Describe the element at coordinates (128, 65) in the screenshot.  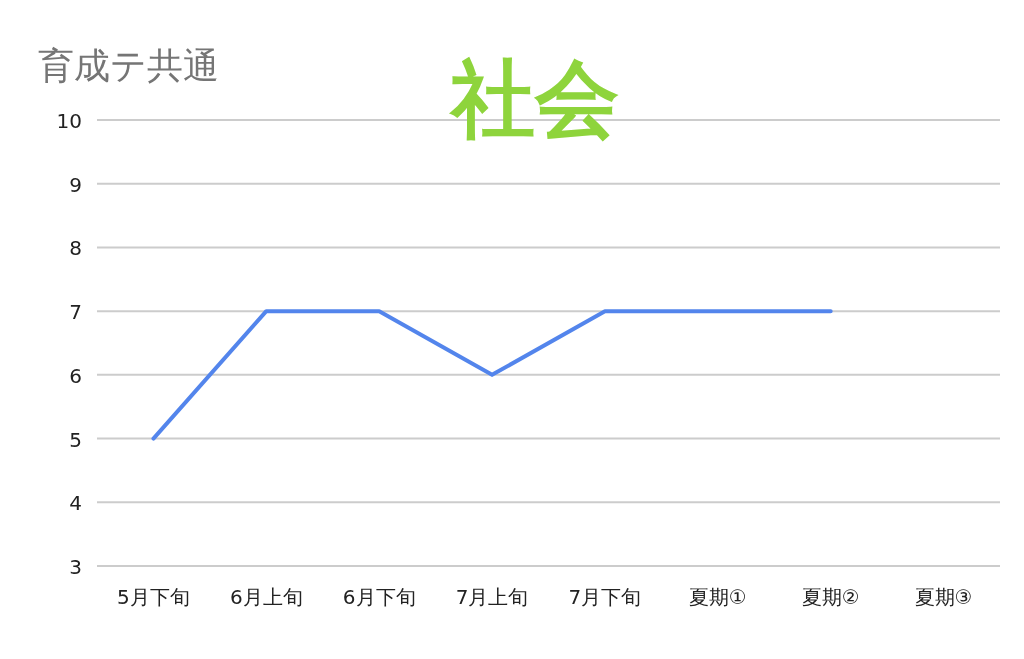
I see `chart-subtitle: 育成テ共通` at that location.